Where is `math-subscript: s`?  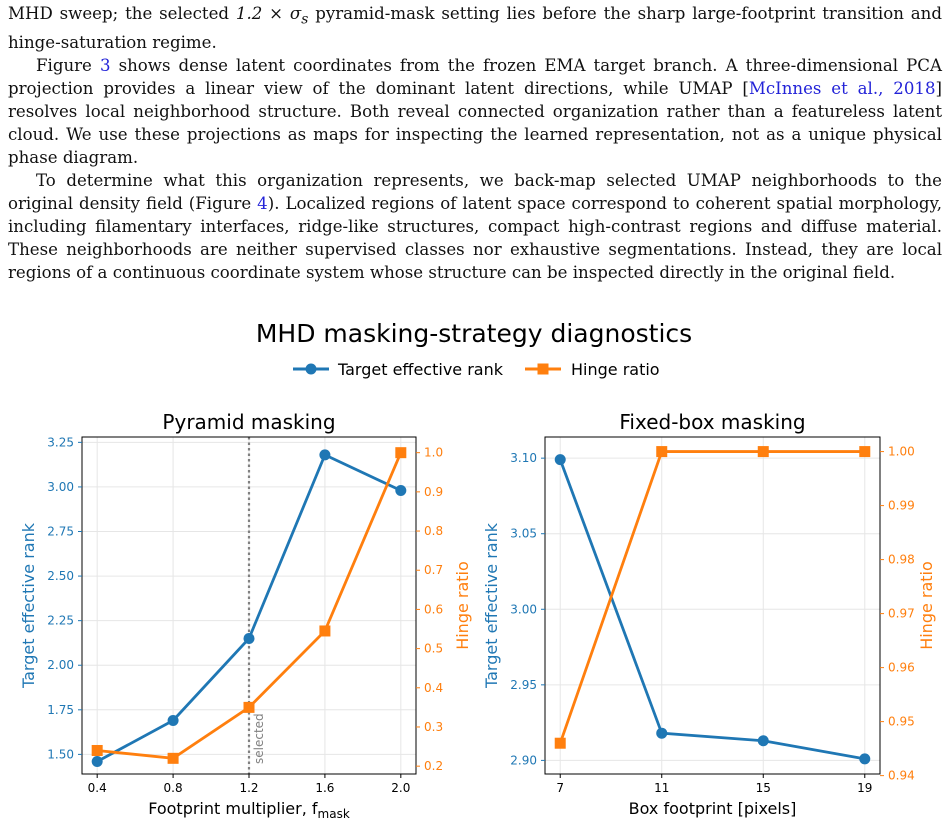 math-subscript: s is located at coordinates (305, 19).